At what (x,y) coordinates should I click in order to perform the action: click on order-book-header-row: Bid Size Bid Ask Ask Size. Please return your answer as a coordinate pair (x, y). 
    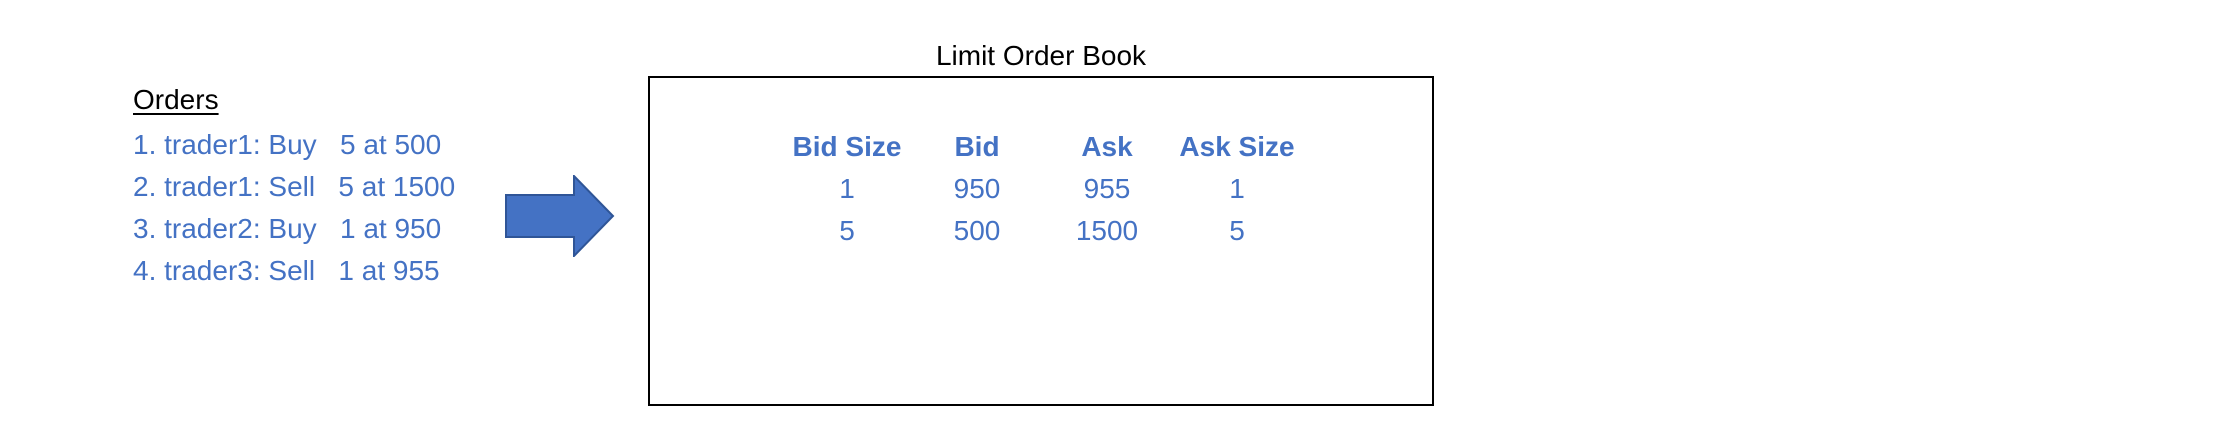
    Looking at the image, I should click on (1042, 147).